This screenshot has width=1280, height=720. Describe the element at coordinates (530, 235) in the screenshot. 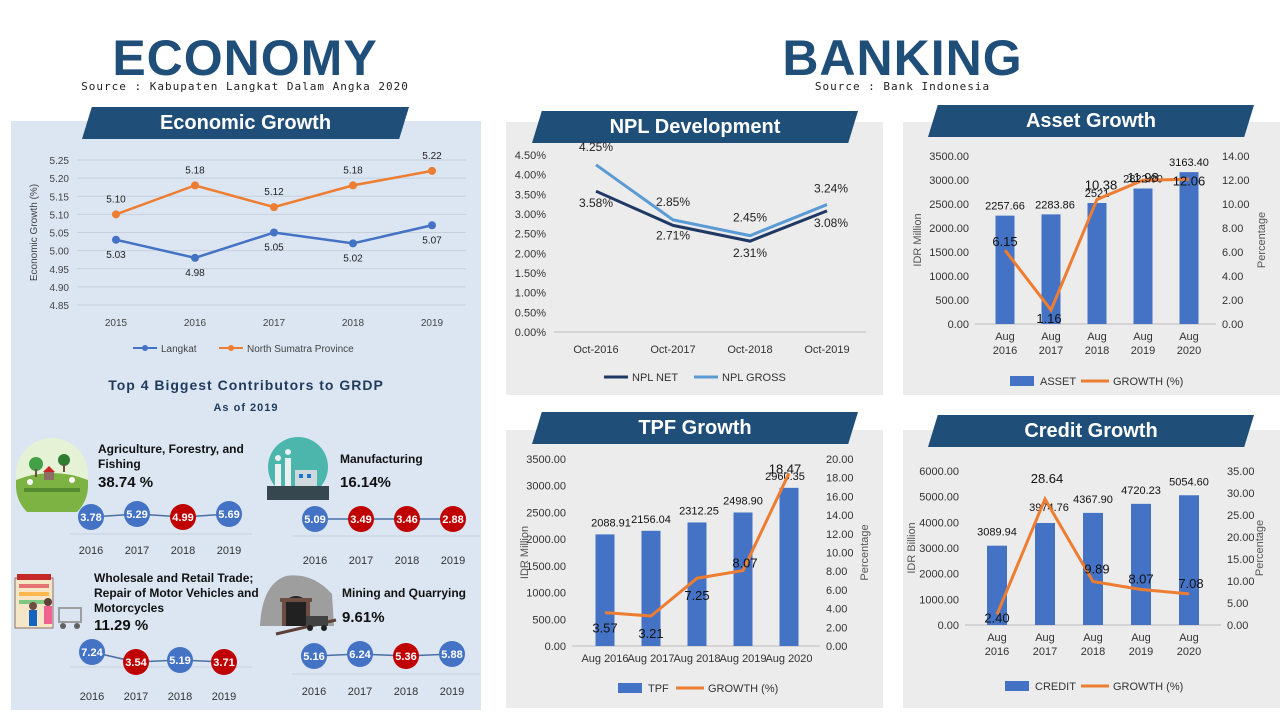

I see `y-tick-label: 2.50%` at that location.